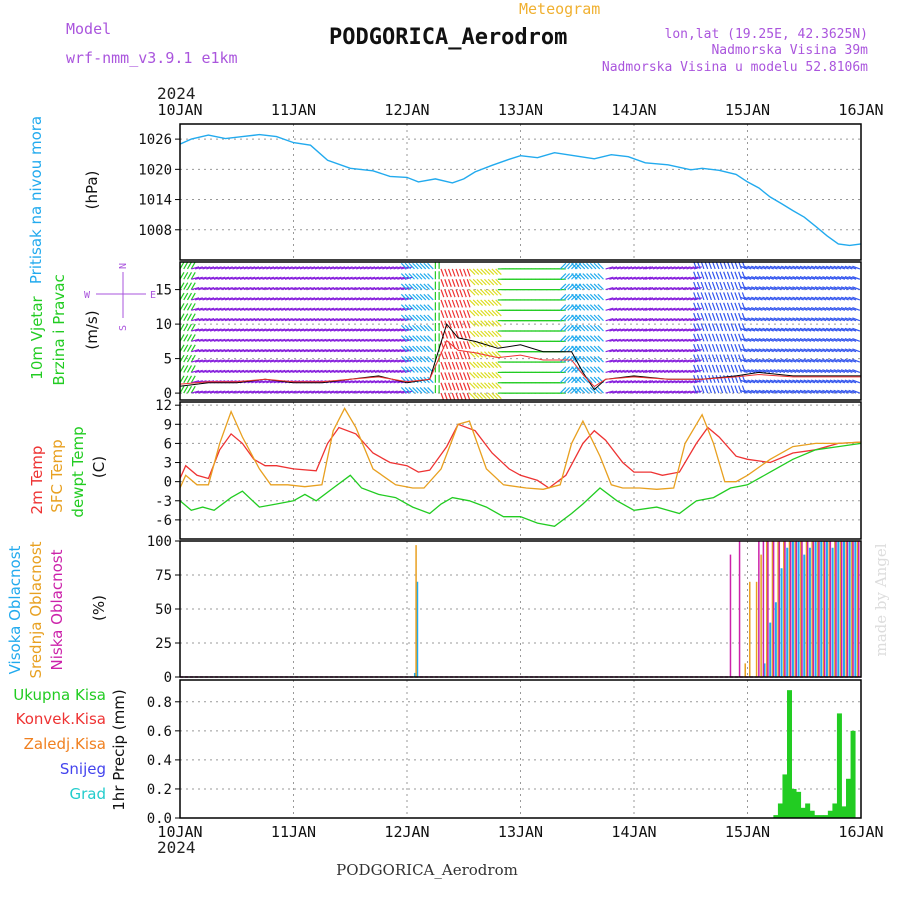  Describe the element at coordinates (120, 297) in the screenshot. I see `wind-compass-icon: N W E S` at that location.